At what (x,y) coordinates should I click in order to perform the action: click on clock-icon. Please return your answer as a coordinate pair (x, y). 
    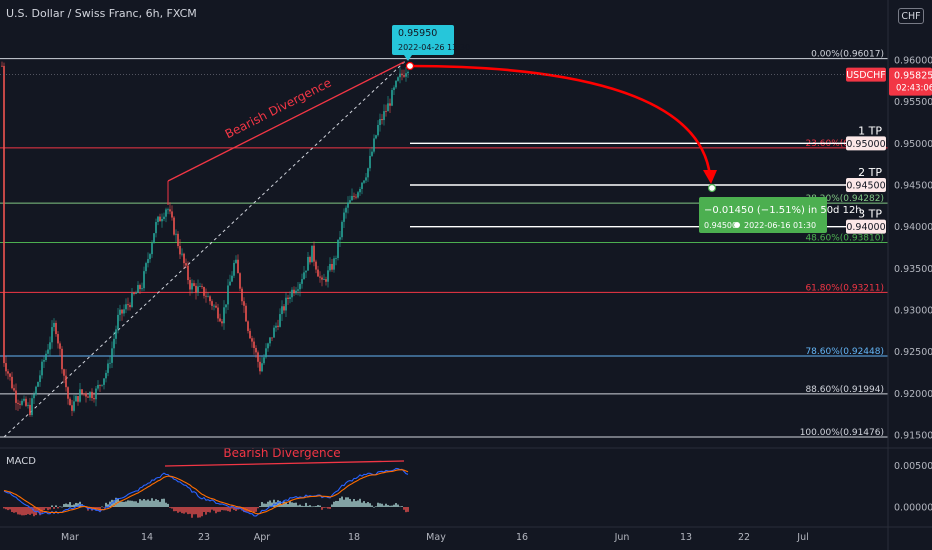
    Looking at the image, I should click on (737, 225).